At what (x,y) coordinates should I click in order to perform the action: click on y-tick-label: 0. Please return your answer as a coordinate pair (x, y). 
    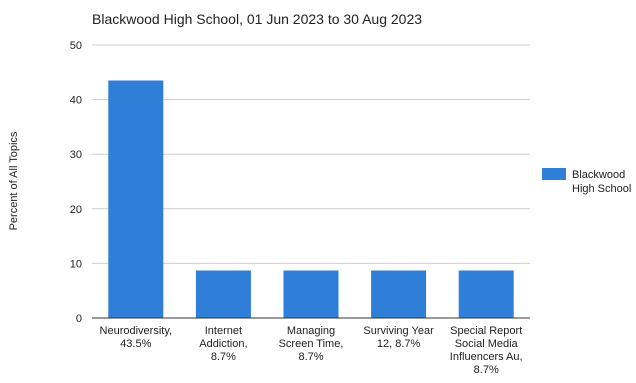
    Looking at the image, I should click on (79, 319).